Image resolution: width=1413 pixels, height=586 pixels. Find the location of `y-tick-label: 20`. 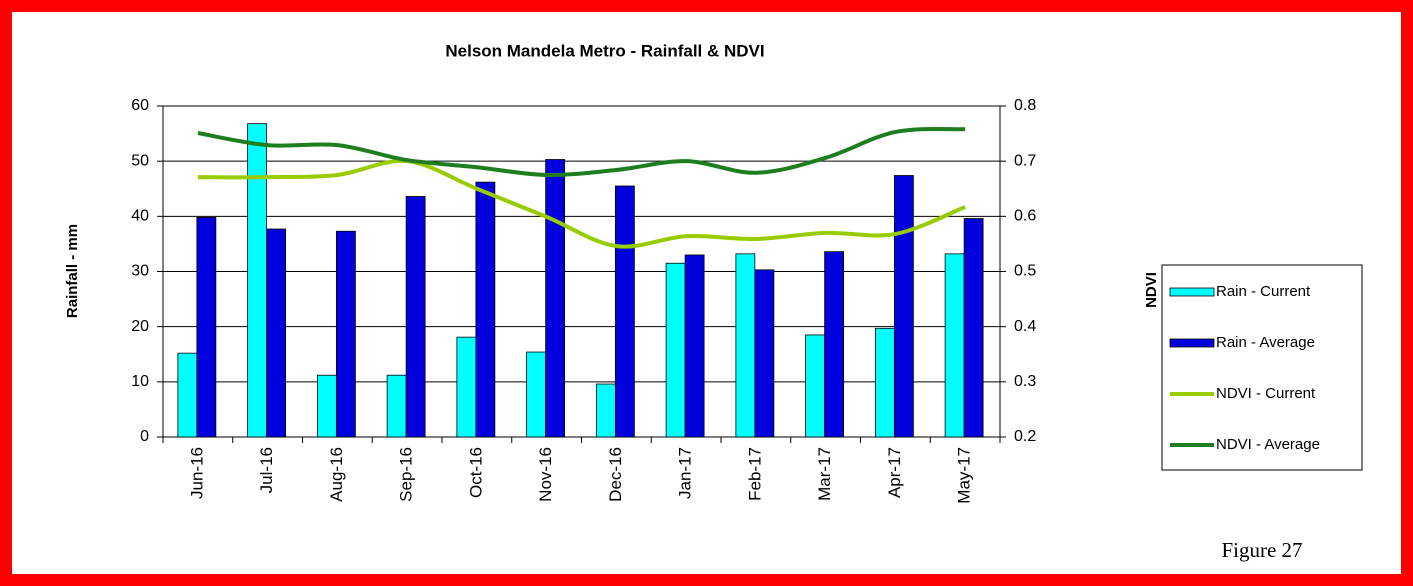

y-tick-label: 20 is located at coordinates (140, 326).